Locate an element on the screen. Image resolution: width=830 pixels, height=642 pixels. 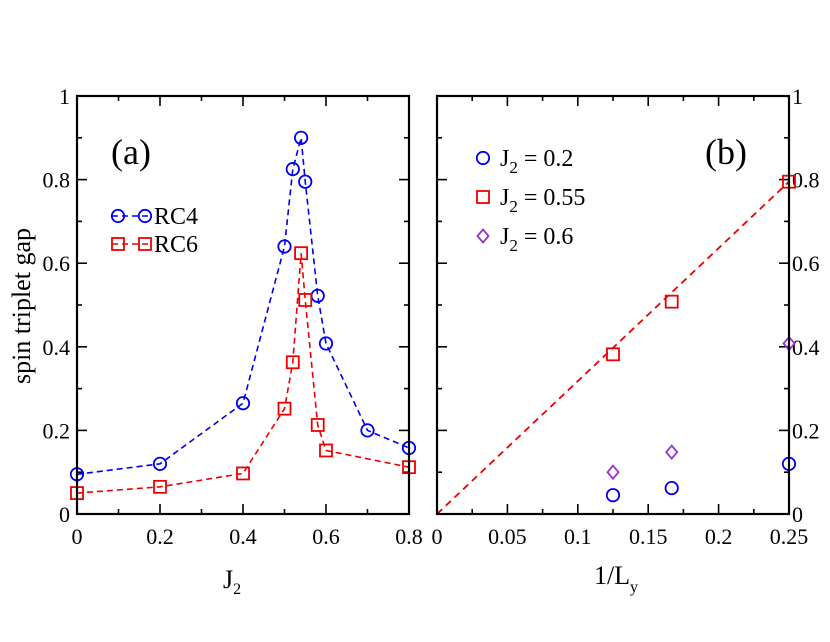
panel-b-xtick-label: 0.2 is located at coordinates (719, 536).